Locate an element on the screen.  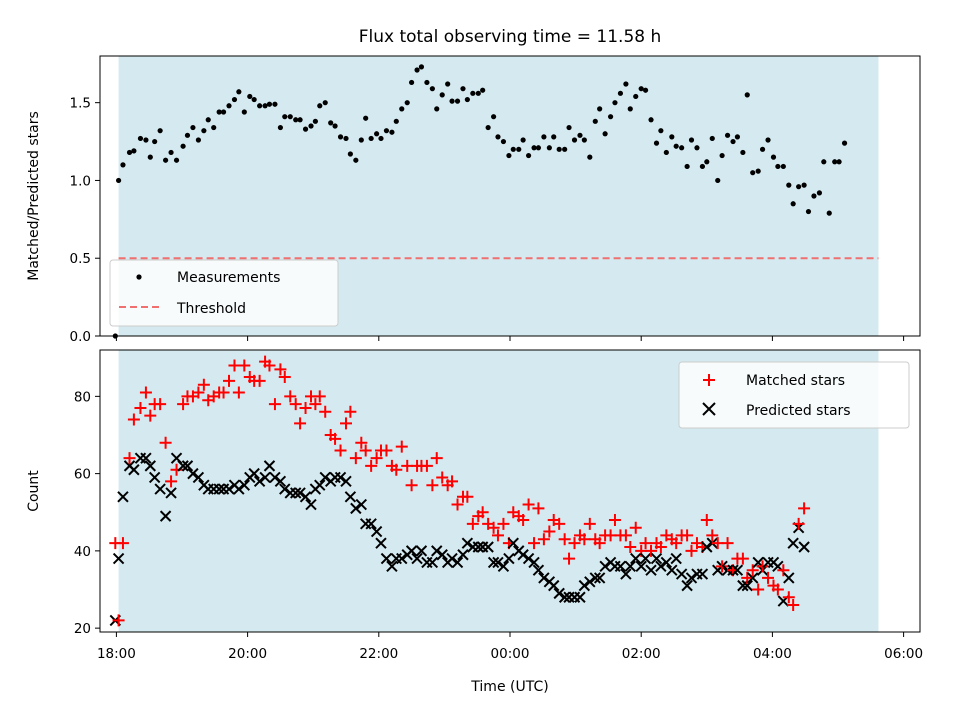
x-tick-label: 00:00 is located at coordinates (510, 654).